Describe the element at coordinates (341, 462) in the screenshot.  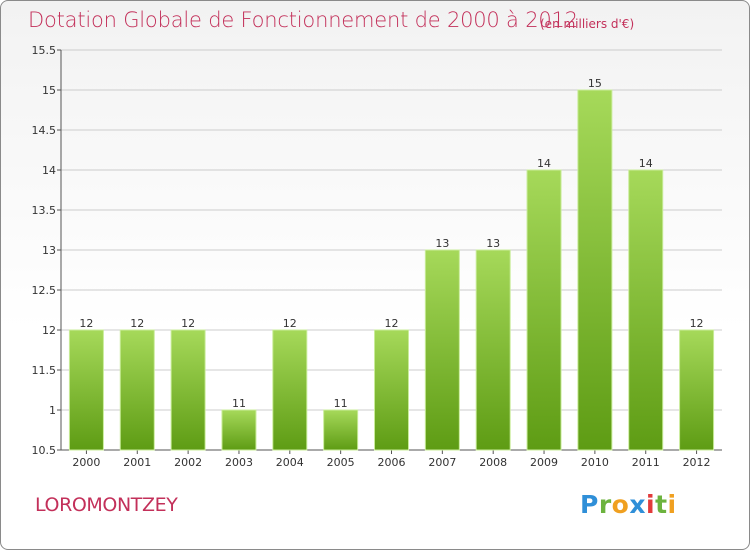
I see `x-tick-label: 2005` at that location.